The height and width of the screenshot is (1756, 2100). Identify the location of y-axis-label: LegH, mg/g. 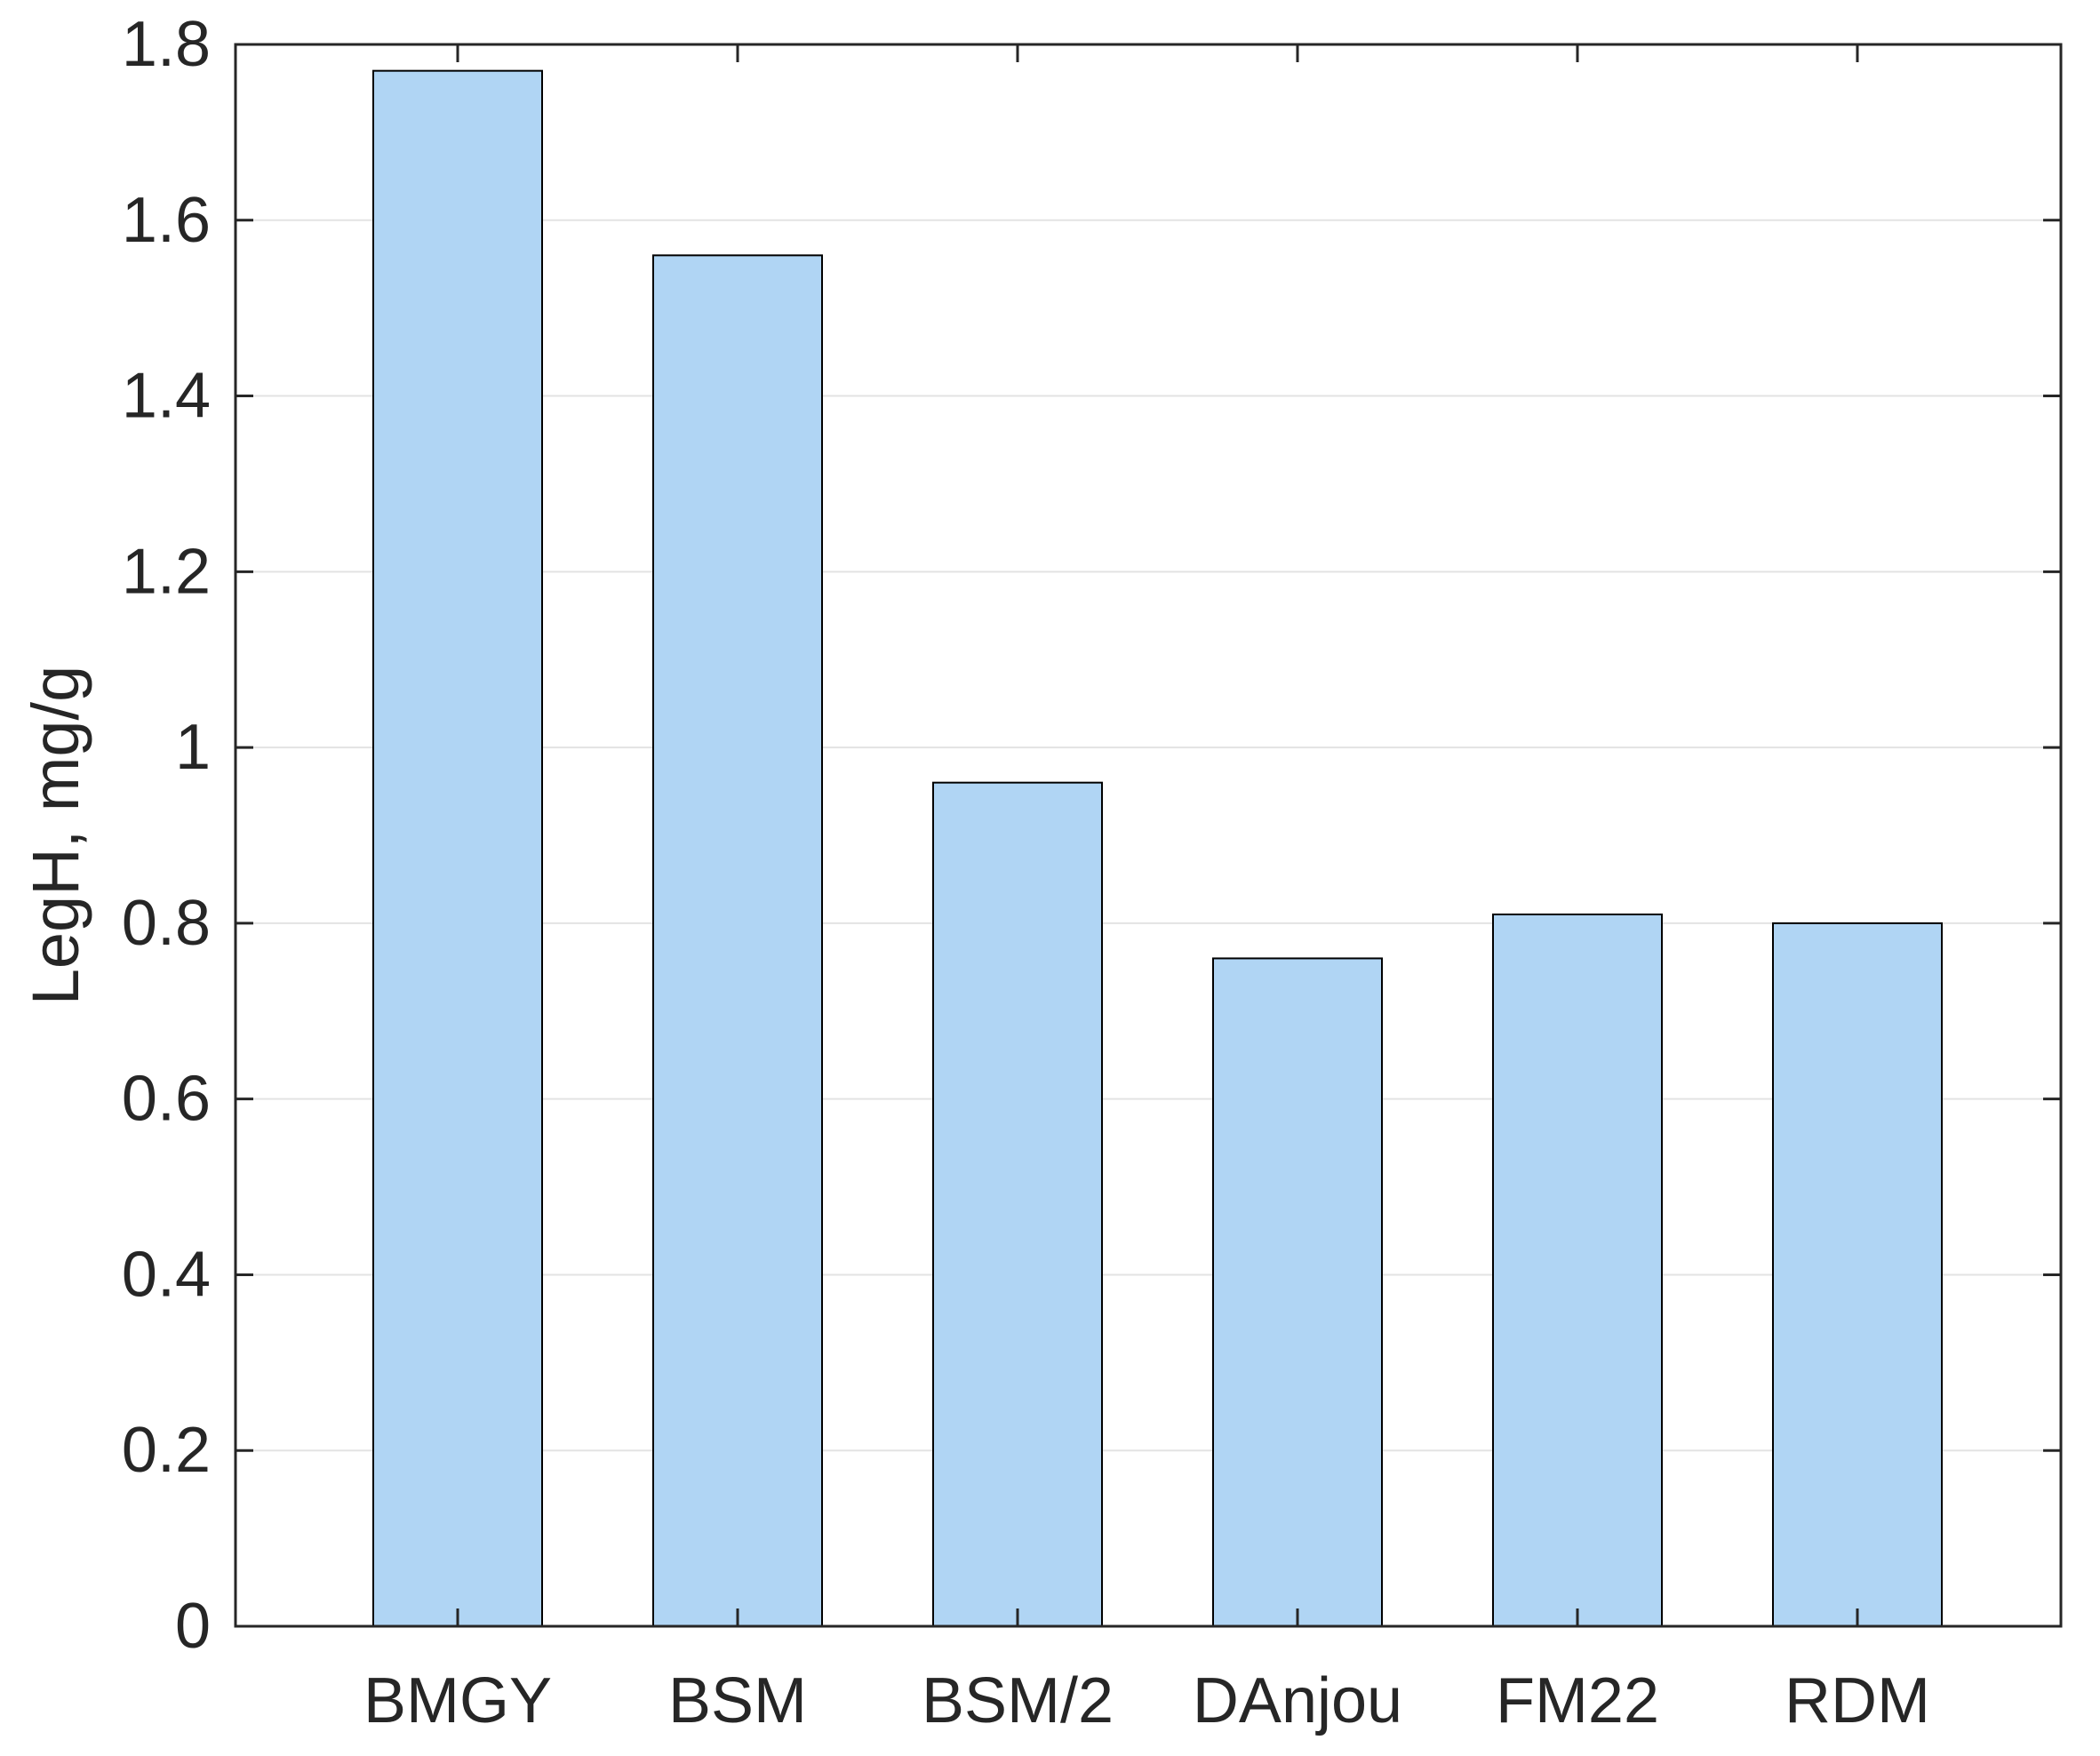
(55, 836).